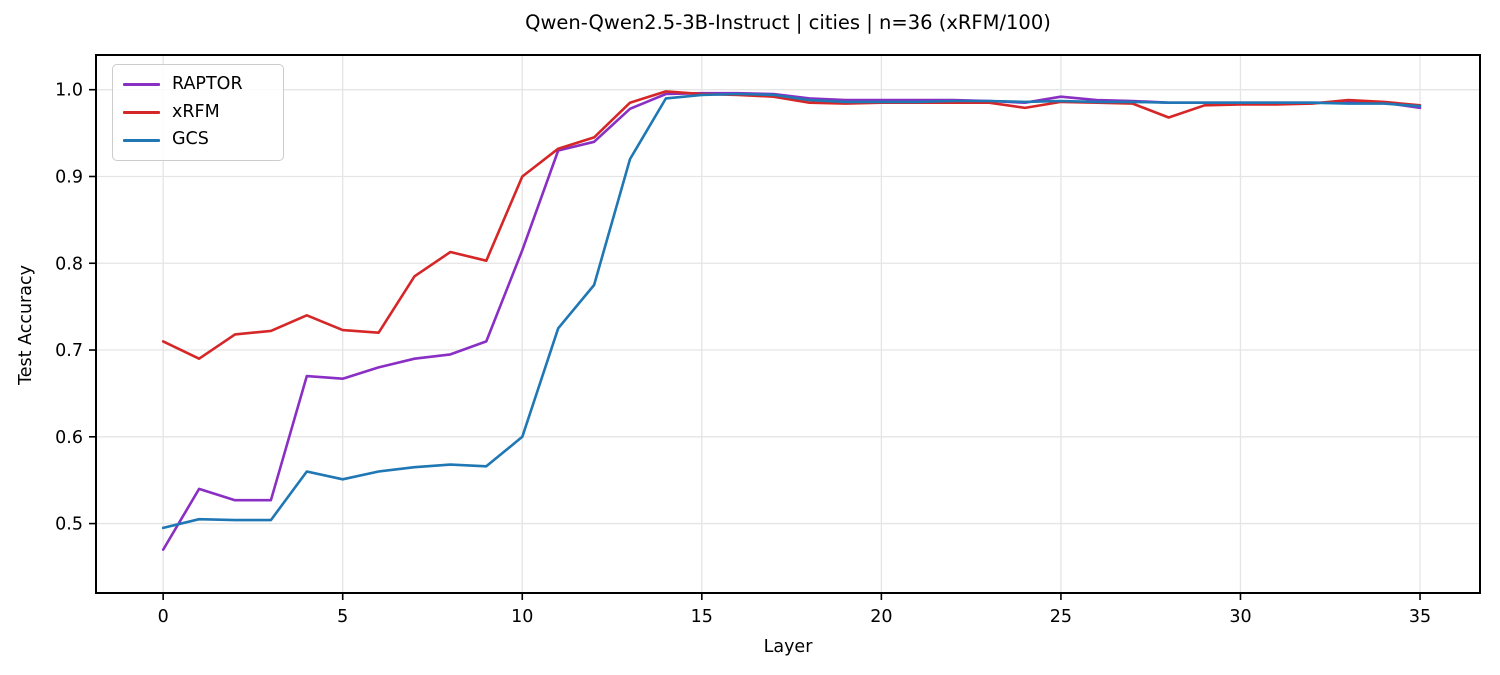 The width and height of the screenshot is (1500, 675). I want to click on x-tick-label: 5, so click(342, 617).